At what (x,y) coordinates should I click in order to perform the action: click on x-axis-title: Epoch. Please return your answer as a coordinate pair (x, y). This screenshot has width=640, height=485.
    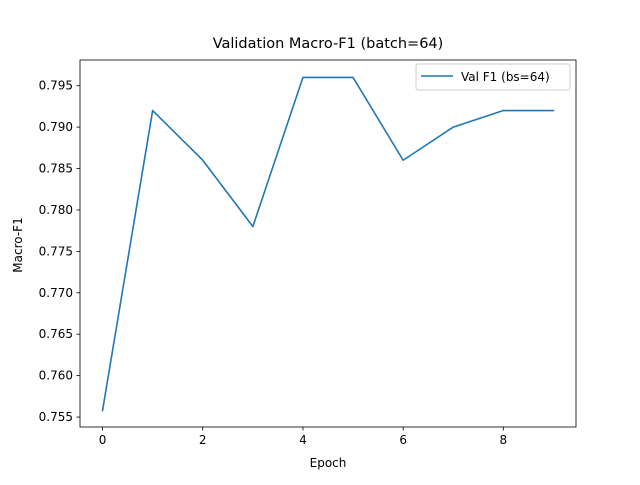
    Looking at the image, I should click on (328, 463).